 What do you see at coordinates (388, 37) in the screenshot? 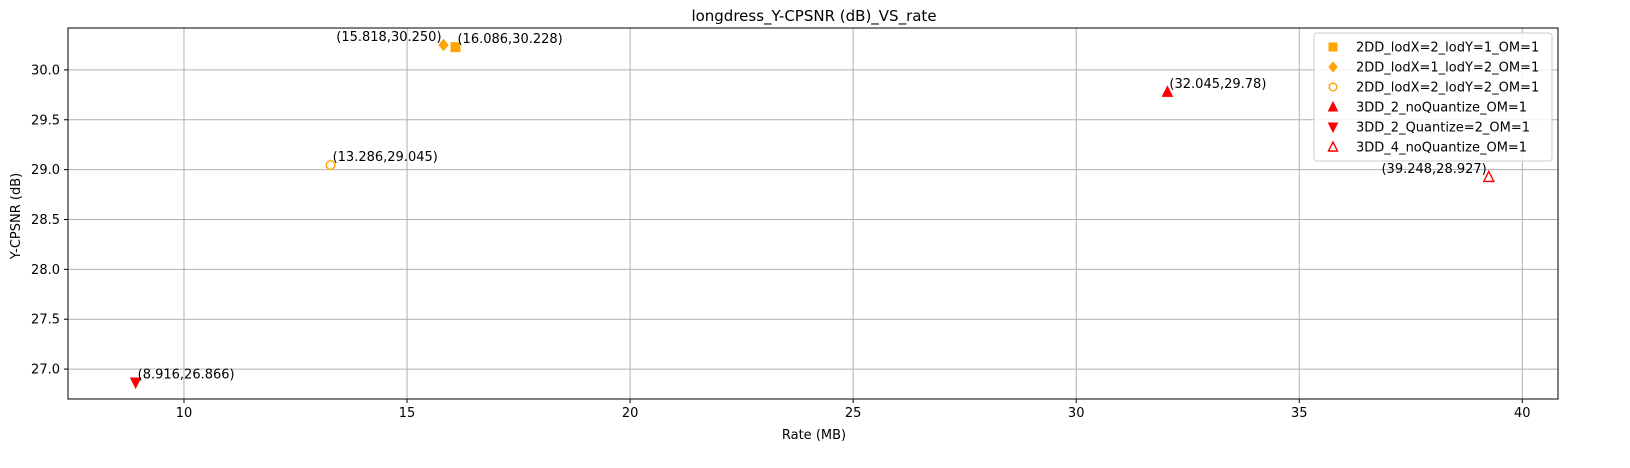
I see `point-annotation: (15.818,30.250)` at bounding box center [388, 37].